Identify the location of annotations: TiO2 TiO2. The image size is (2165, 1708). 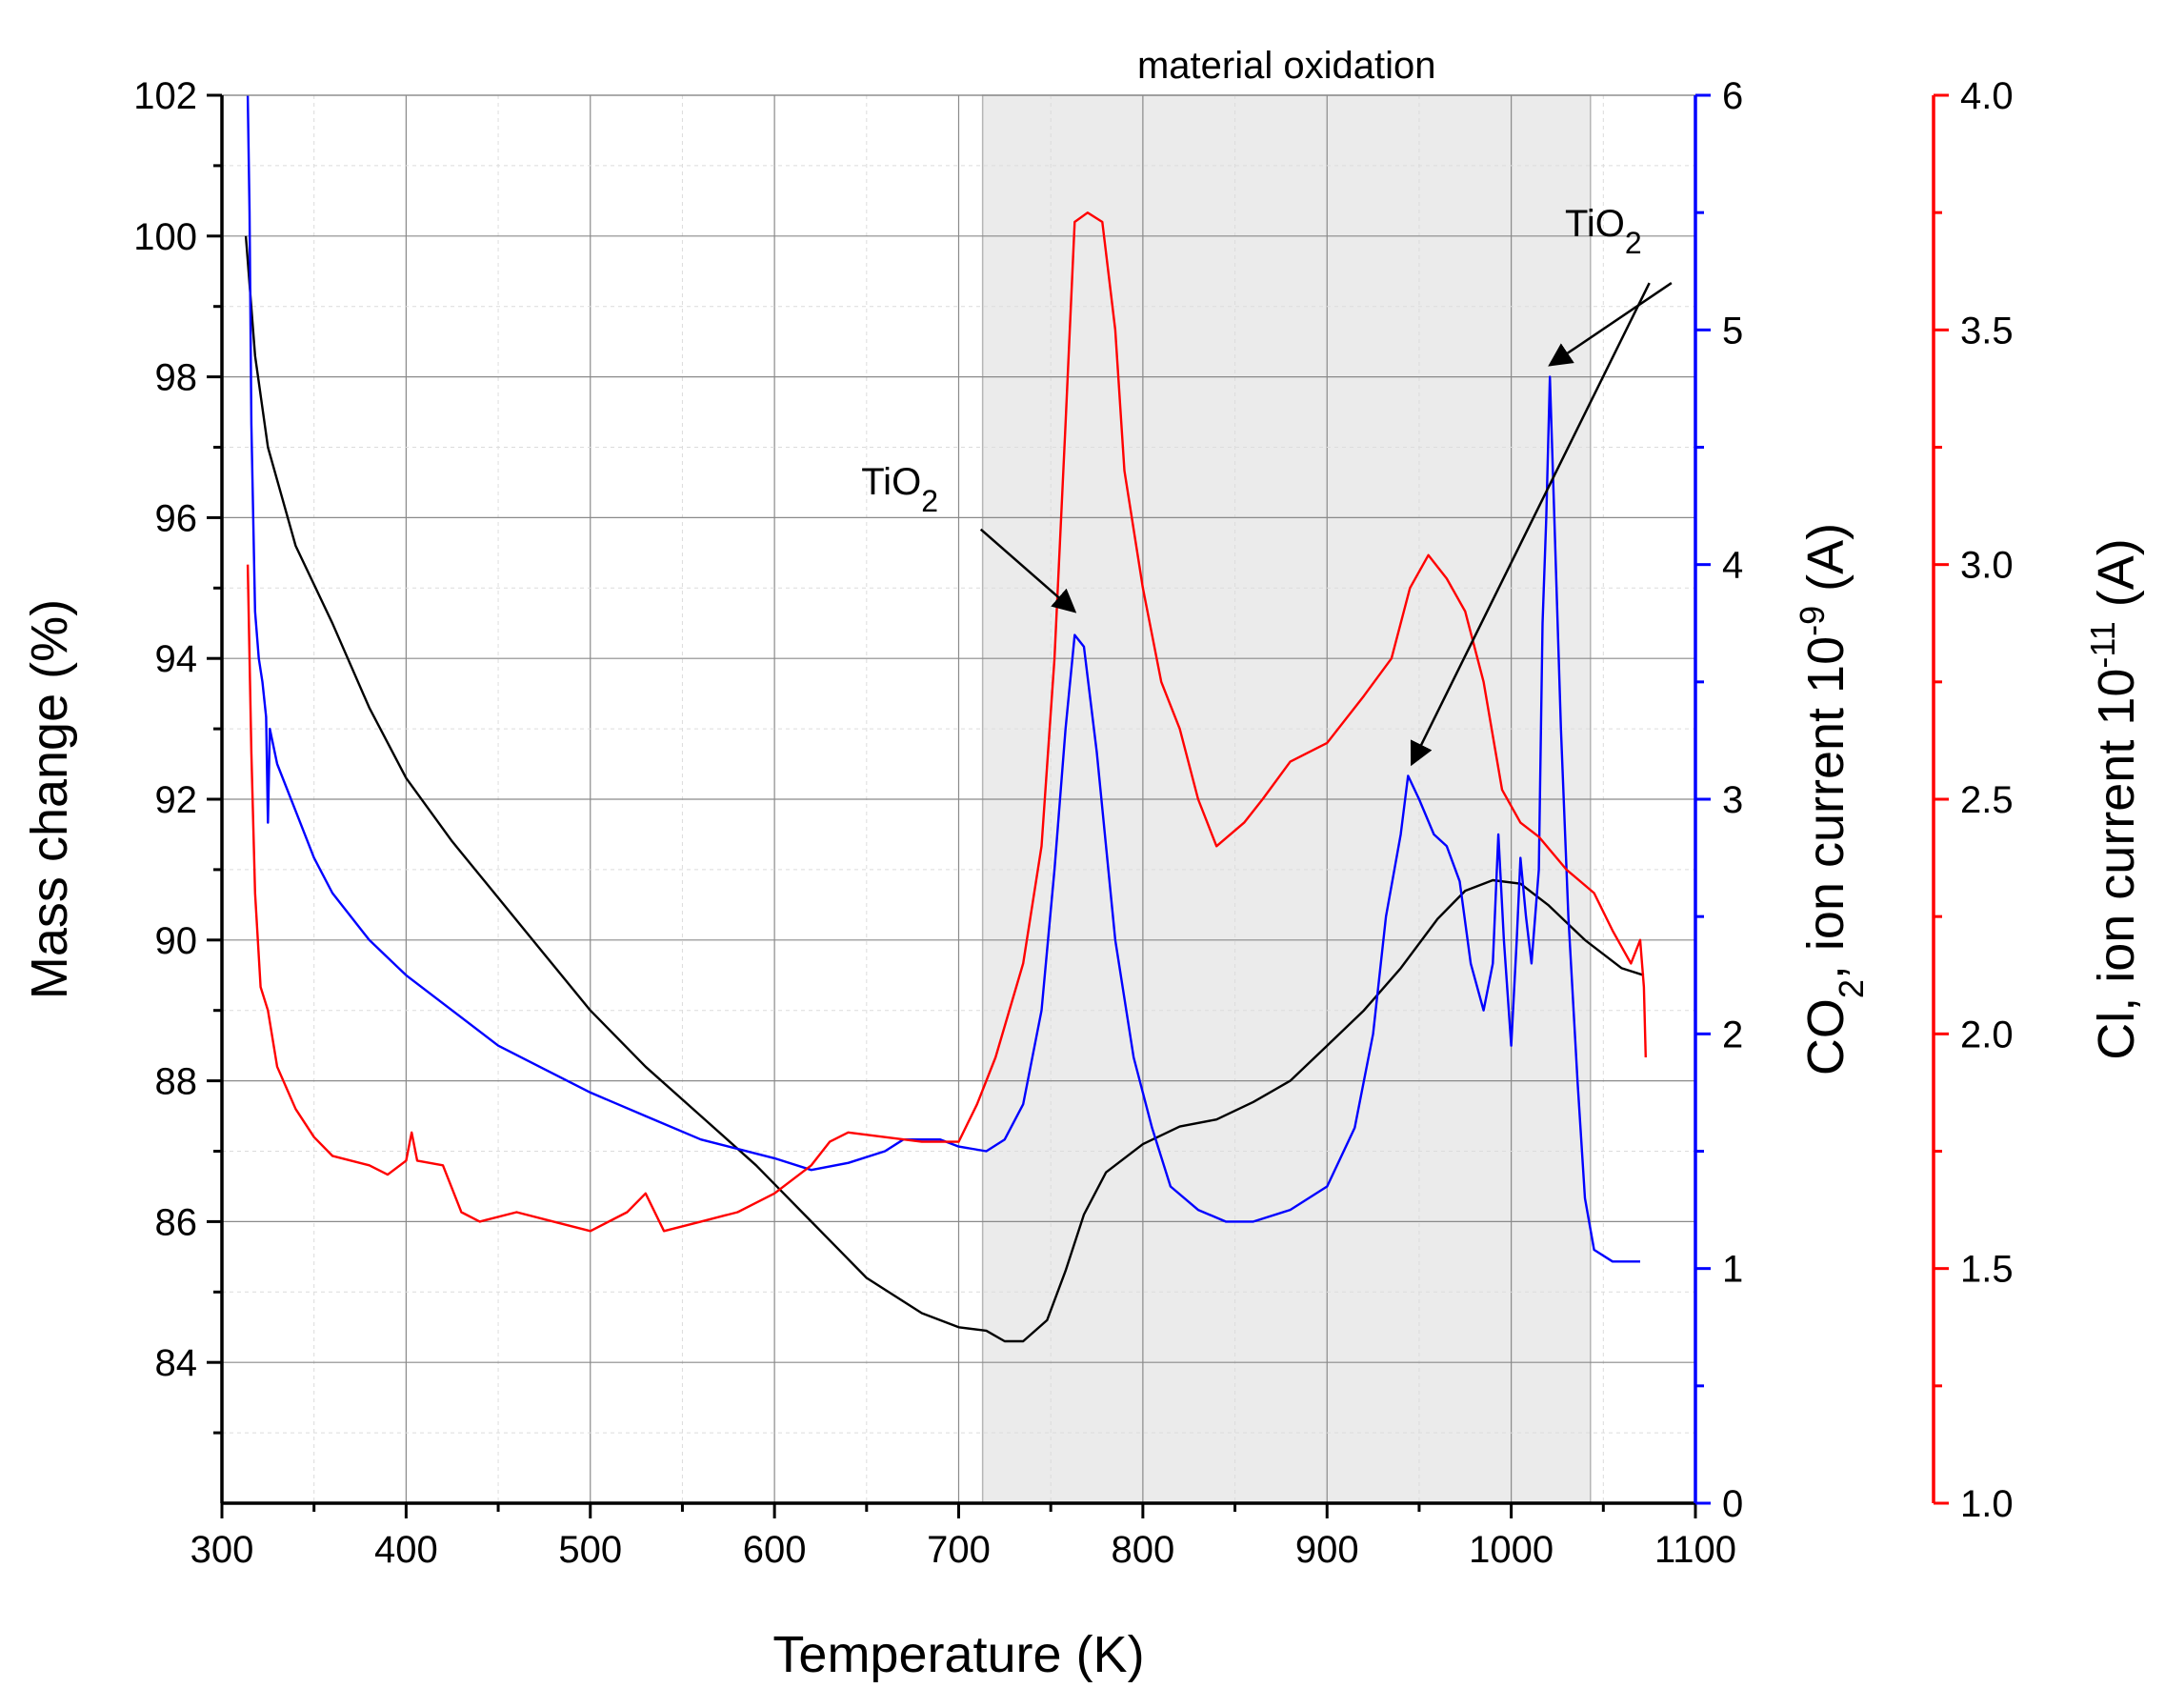
(1267, 485).